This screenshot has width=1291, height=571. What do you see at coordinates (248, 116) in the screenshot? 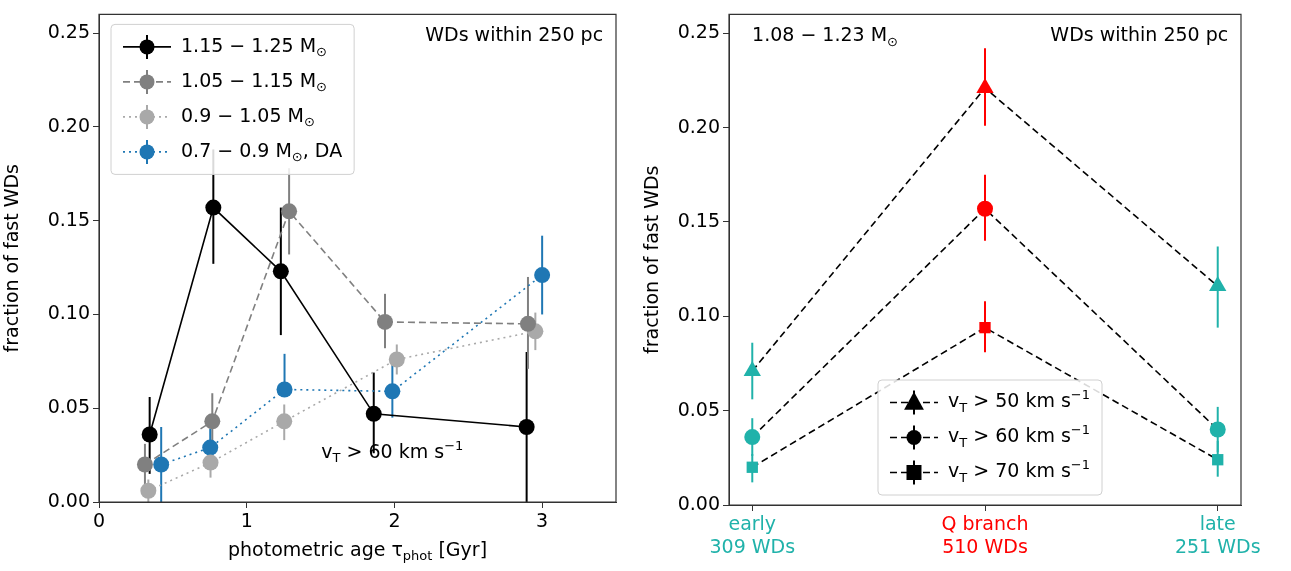
I see `legend-label: 0.9 − 1.05 M⊙` at bounding box center [248, 116].